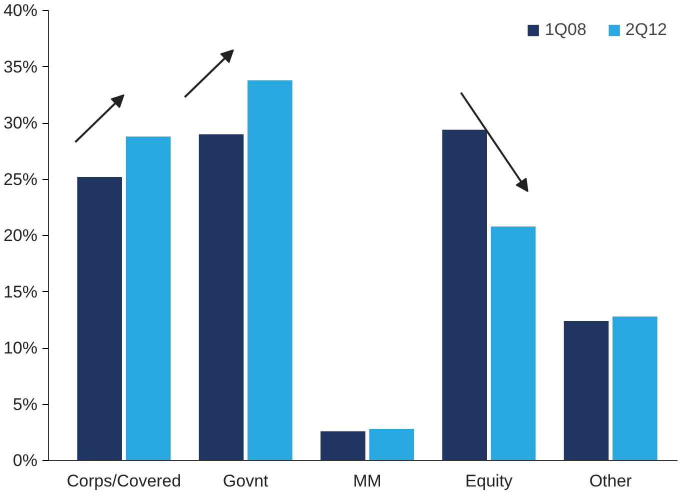 This screenshot has width=682, height=493. I want to click on x-tick-label: MM, so click(367, 481).